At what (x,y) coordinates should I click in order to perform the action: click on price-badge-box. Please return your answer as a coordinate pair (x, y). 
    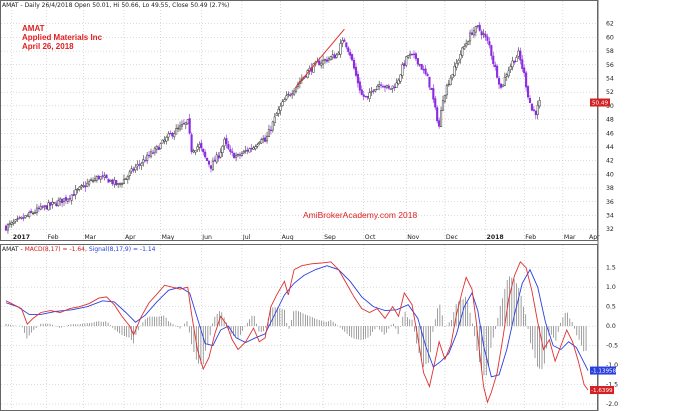
    Looking at the image, I should click on (600, 102).